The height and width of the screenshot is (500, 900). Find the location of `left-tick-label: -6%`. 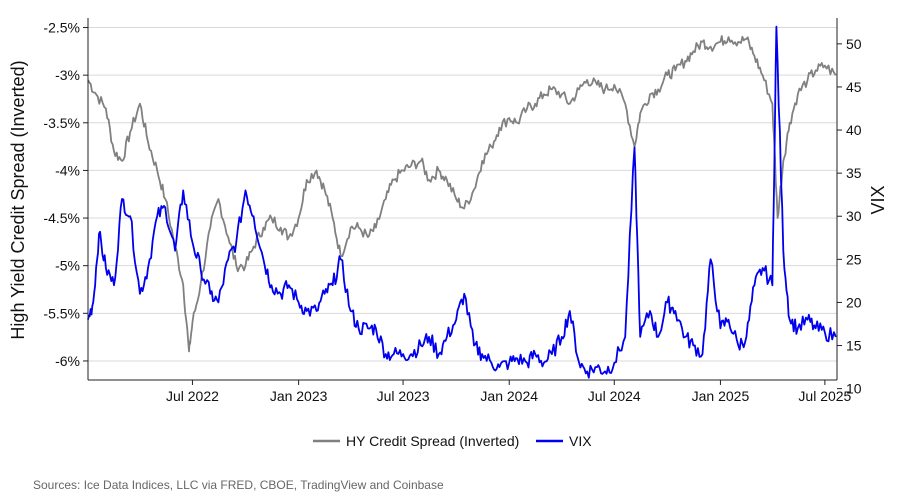

left-tick-label: -6% is located at coordinates (67, 361).